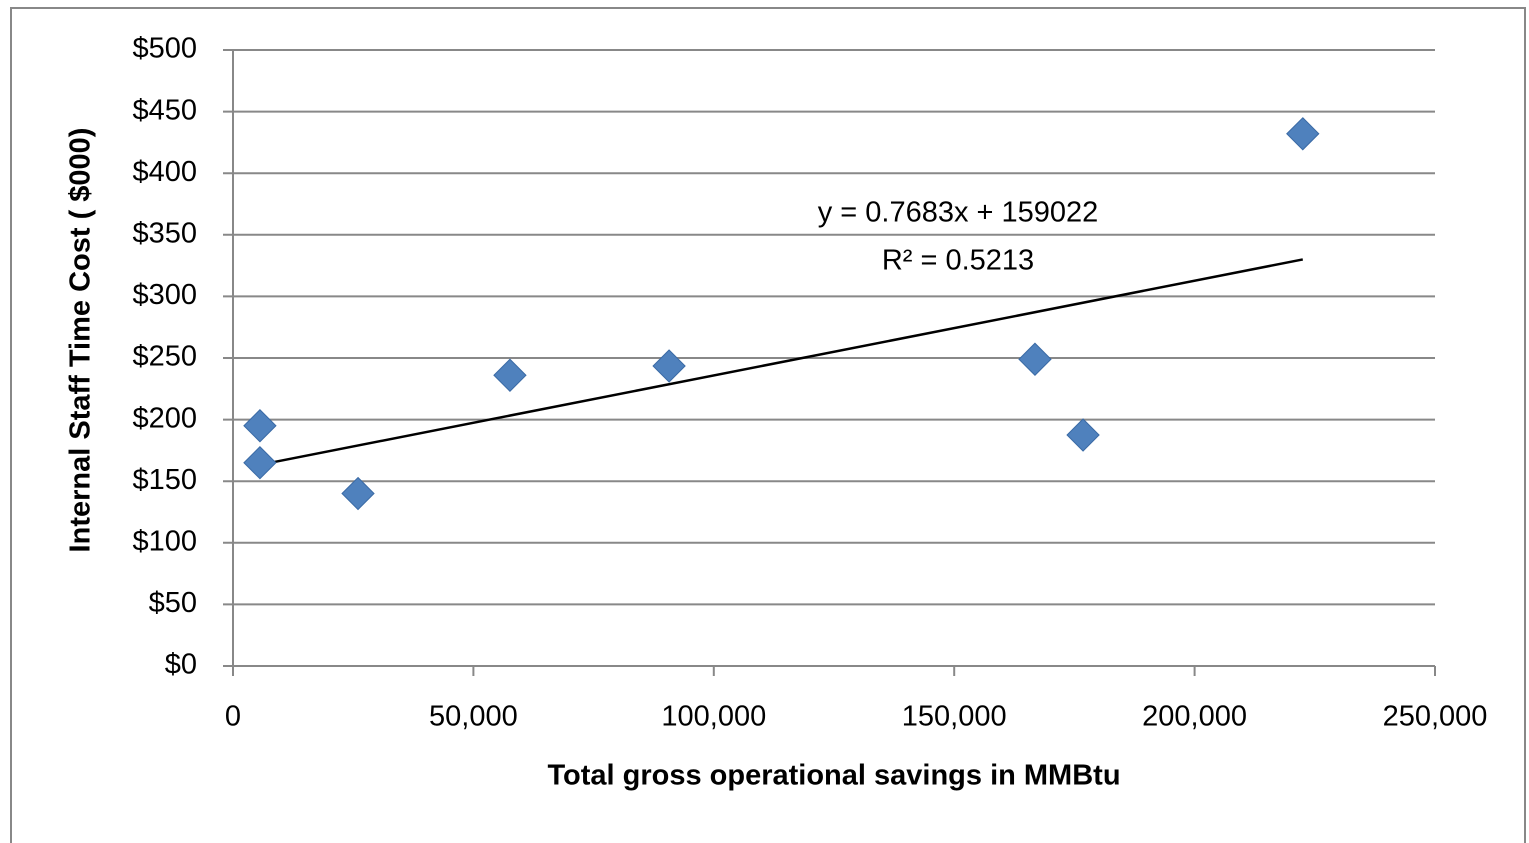 The image size is (1529, 843). What do you see at coordinates (954, 717) in the screenshot?
I see `x-tick-label: 150,000` at bounding box center [954, 717].